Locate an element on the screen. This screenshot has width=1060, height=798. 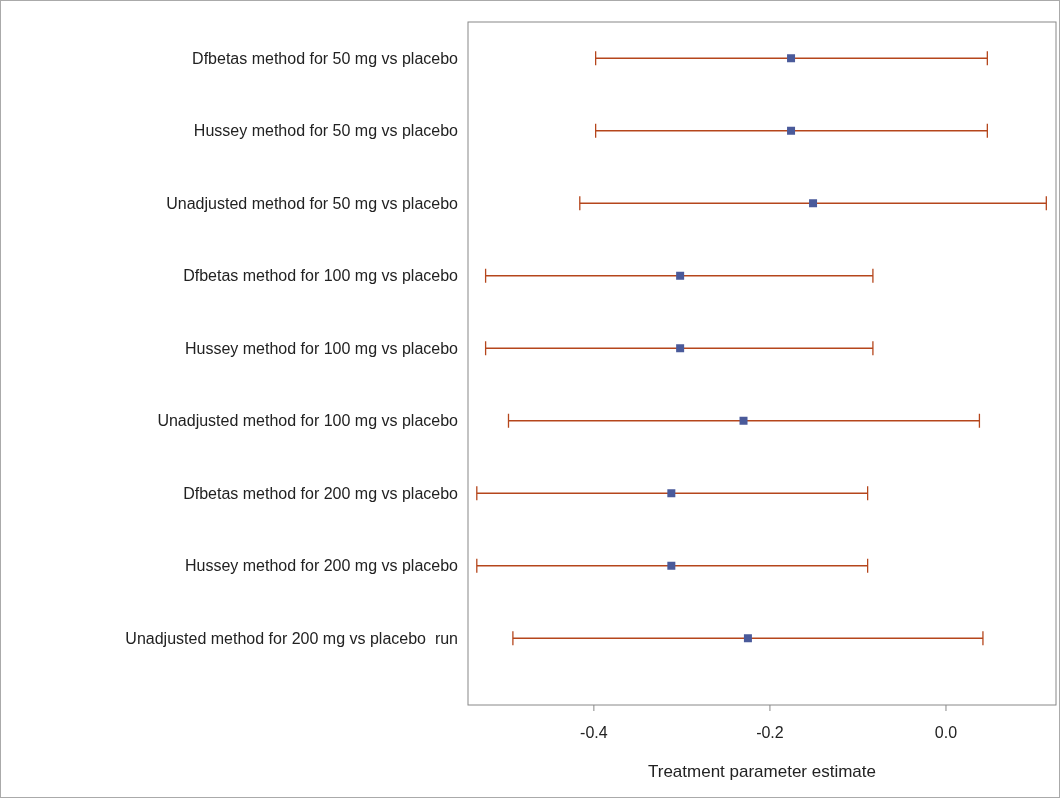
x-axis-title: Treatment parameter estimate is located at coordinates (762, 771).